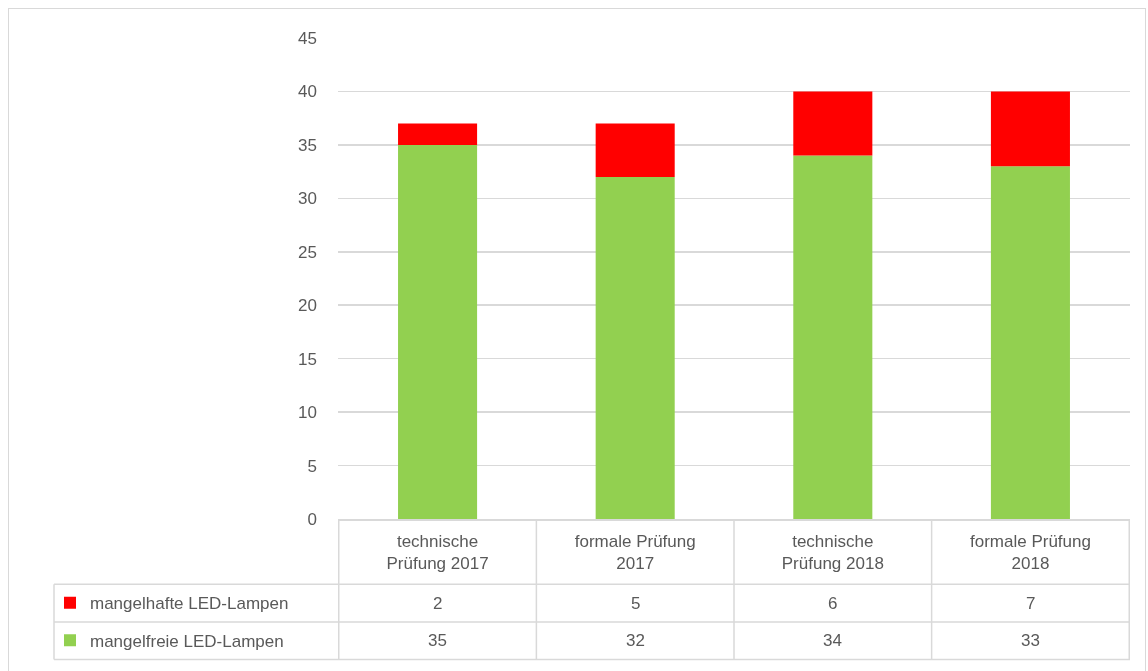 This screenshot has width=1148, height=671. I want to click on data-label: 2, so click(438, 603).